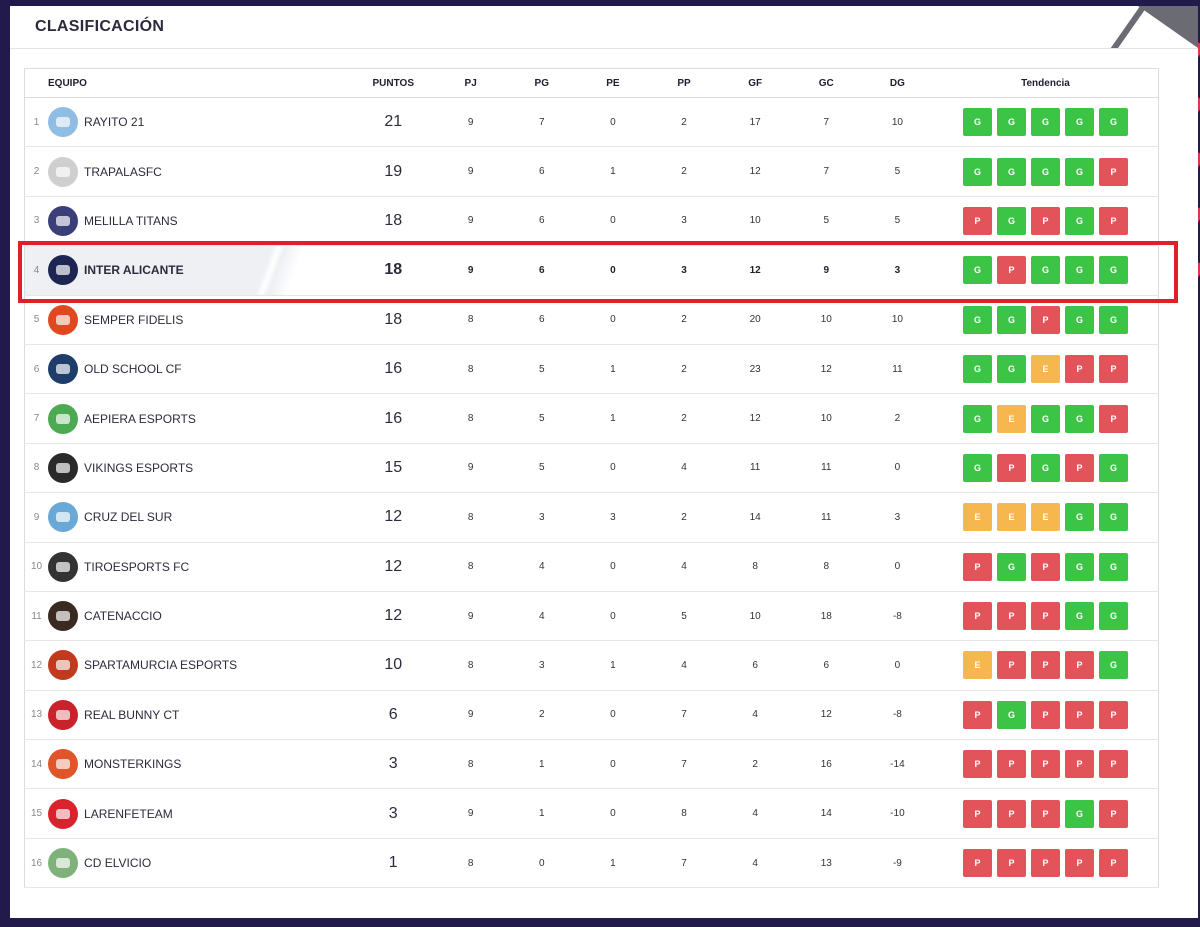 The width and height of the screenshot is (1200, 927). What do you see at coordinates (393, 665) in the screenshot?
I see `points-cell: 10` at bounding box center [393, 665].